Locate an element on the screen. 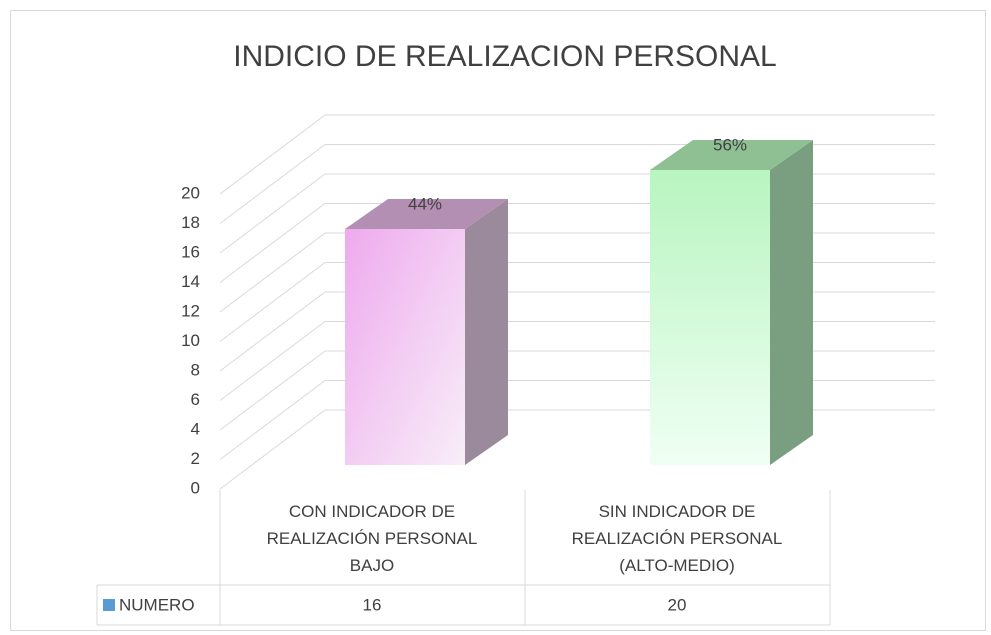 The width and height of the screenshot is (991, 635). y-tick-label: 6 is located at coordinates (195, 399).